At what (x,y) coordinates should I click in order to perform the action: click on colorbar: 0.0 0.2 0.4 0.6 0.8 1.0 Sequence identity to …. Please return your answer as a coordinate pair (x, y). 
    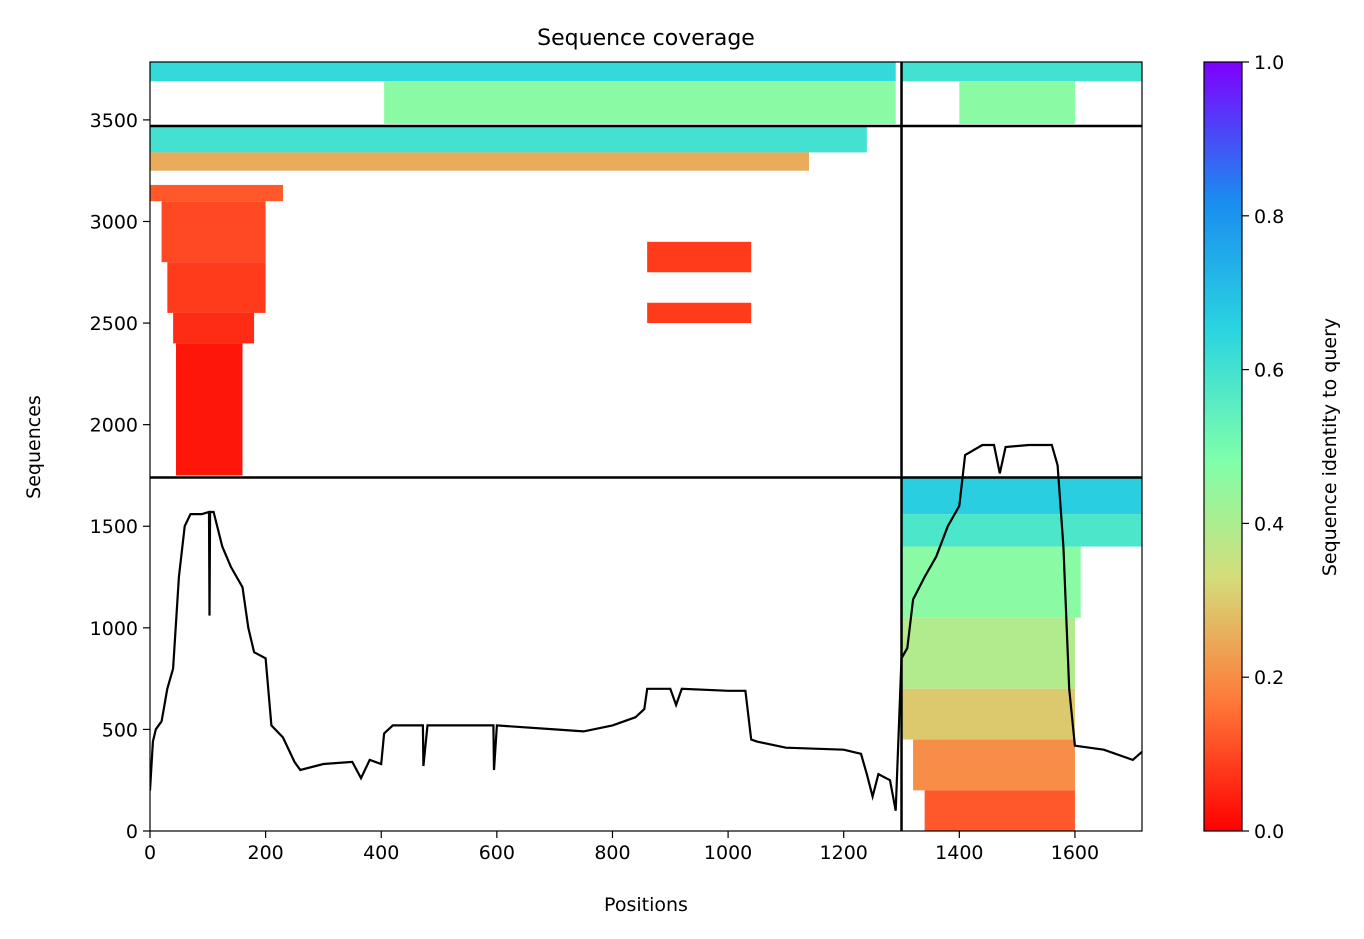
    Looking at the image, I should click on (1272, 447).